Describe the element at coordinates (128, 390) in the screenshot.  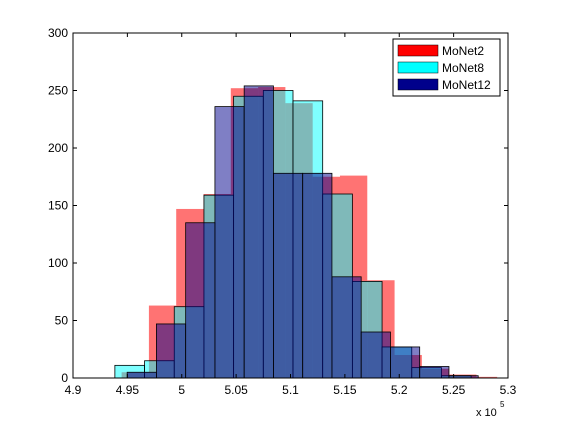
I see `x-tick-label: 4.95` at that location.